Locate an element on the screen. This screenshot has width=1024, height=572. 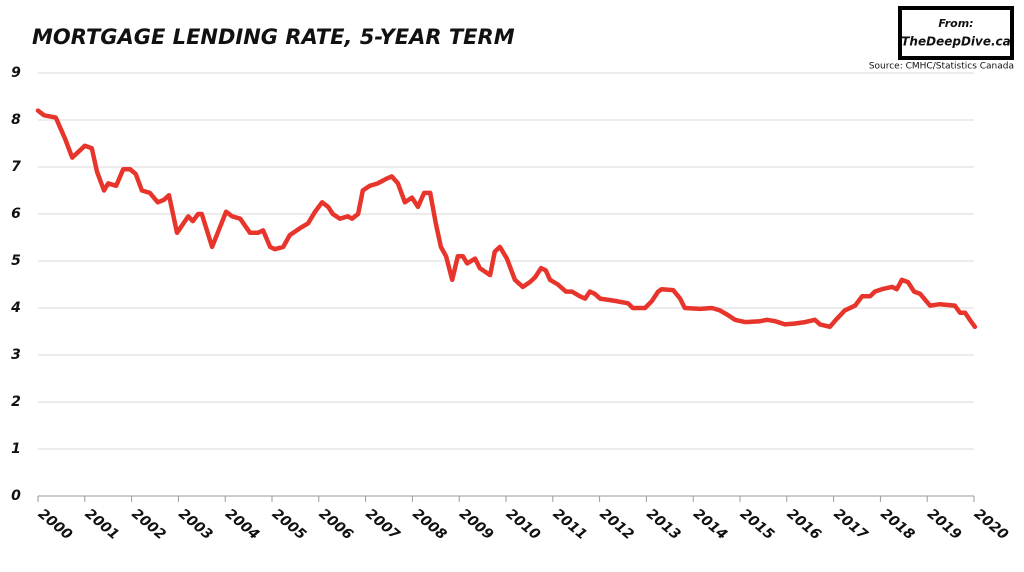
y-tick-label: 2 is located at coordinates (16, 402).